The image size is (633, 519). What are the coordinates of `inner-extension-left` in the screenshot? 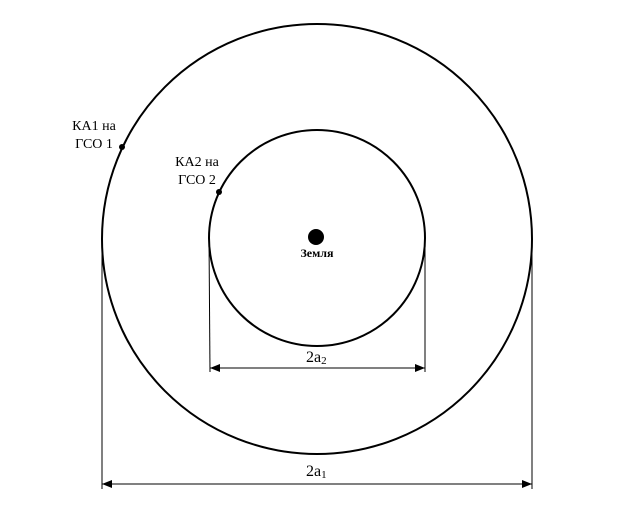 It's located at (209, 305).